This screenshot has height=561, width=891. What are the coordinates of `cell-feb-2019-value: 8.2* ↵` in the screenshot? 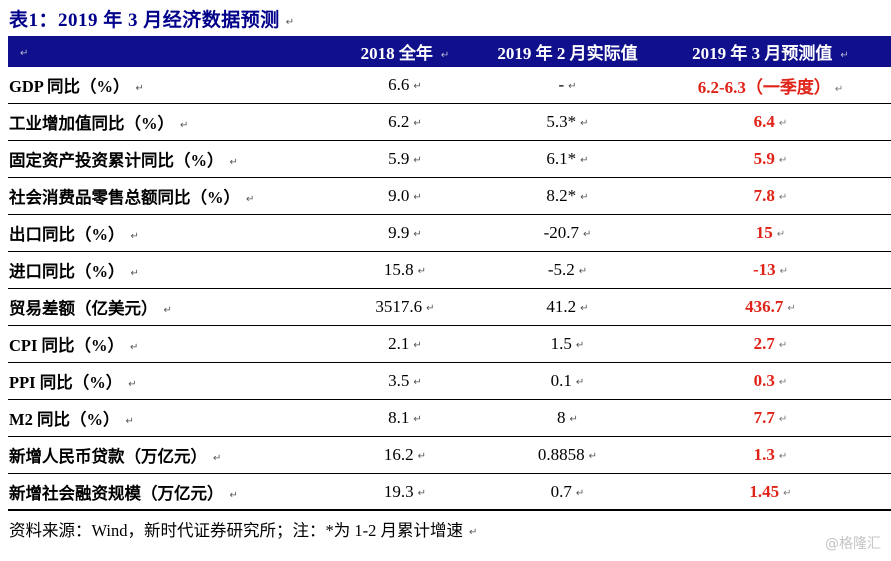 It's located at (567, 196).